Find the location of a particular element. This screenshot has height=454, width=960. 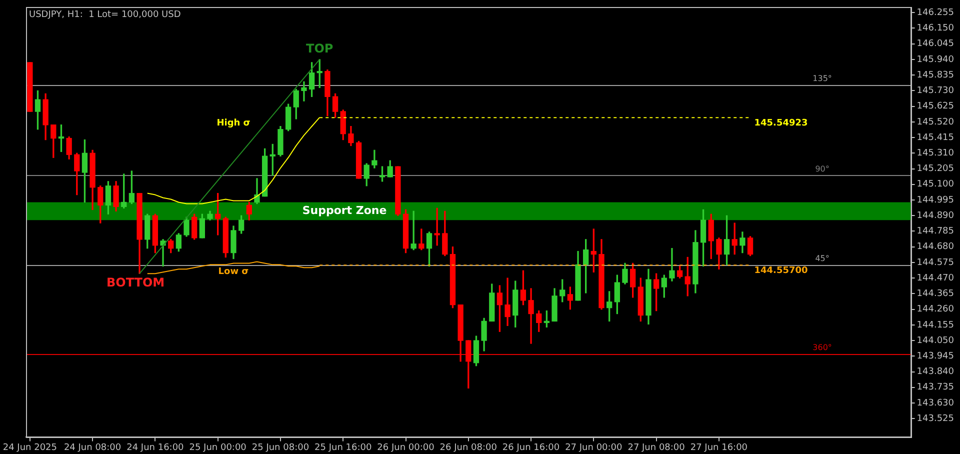

y-tick-label: 144.050 is located at coordinates (935, 341).